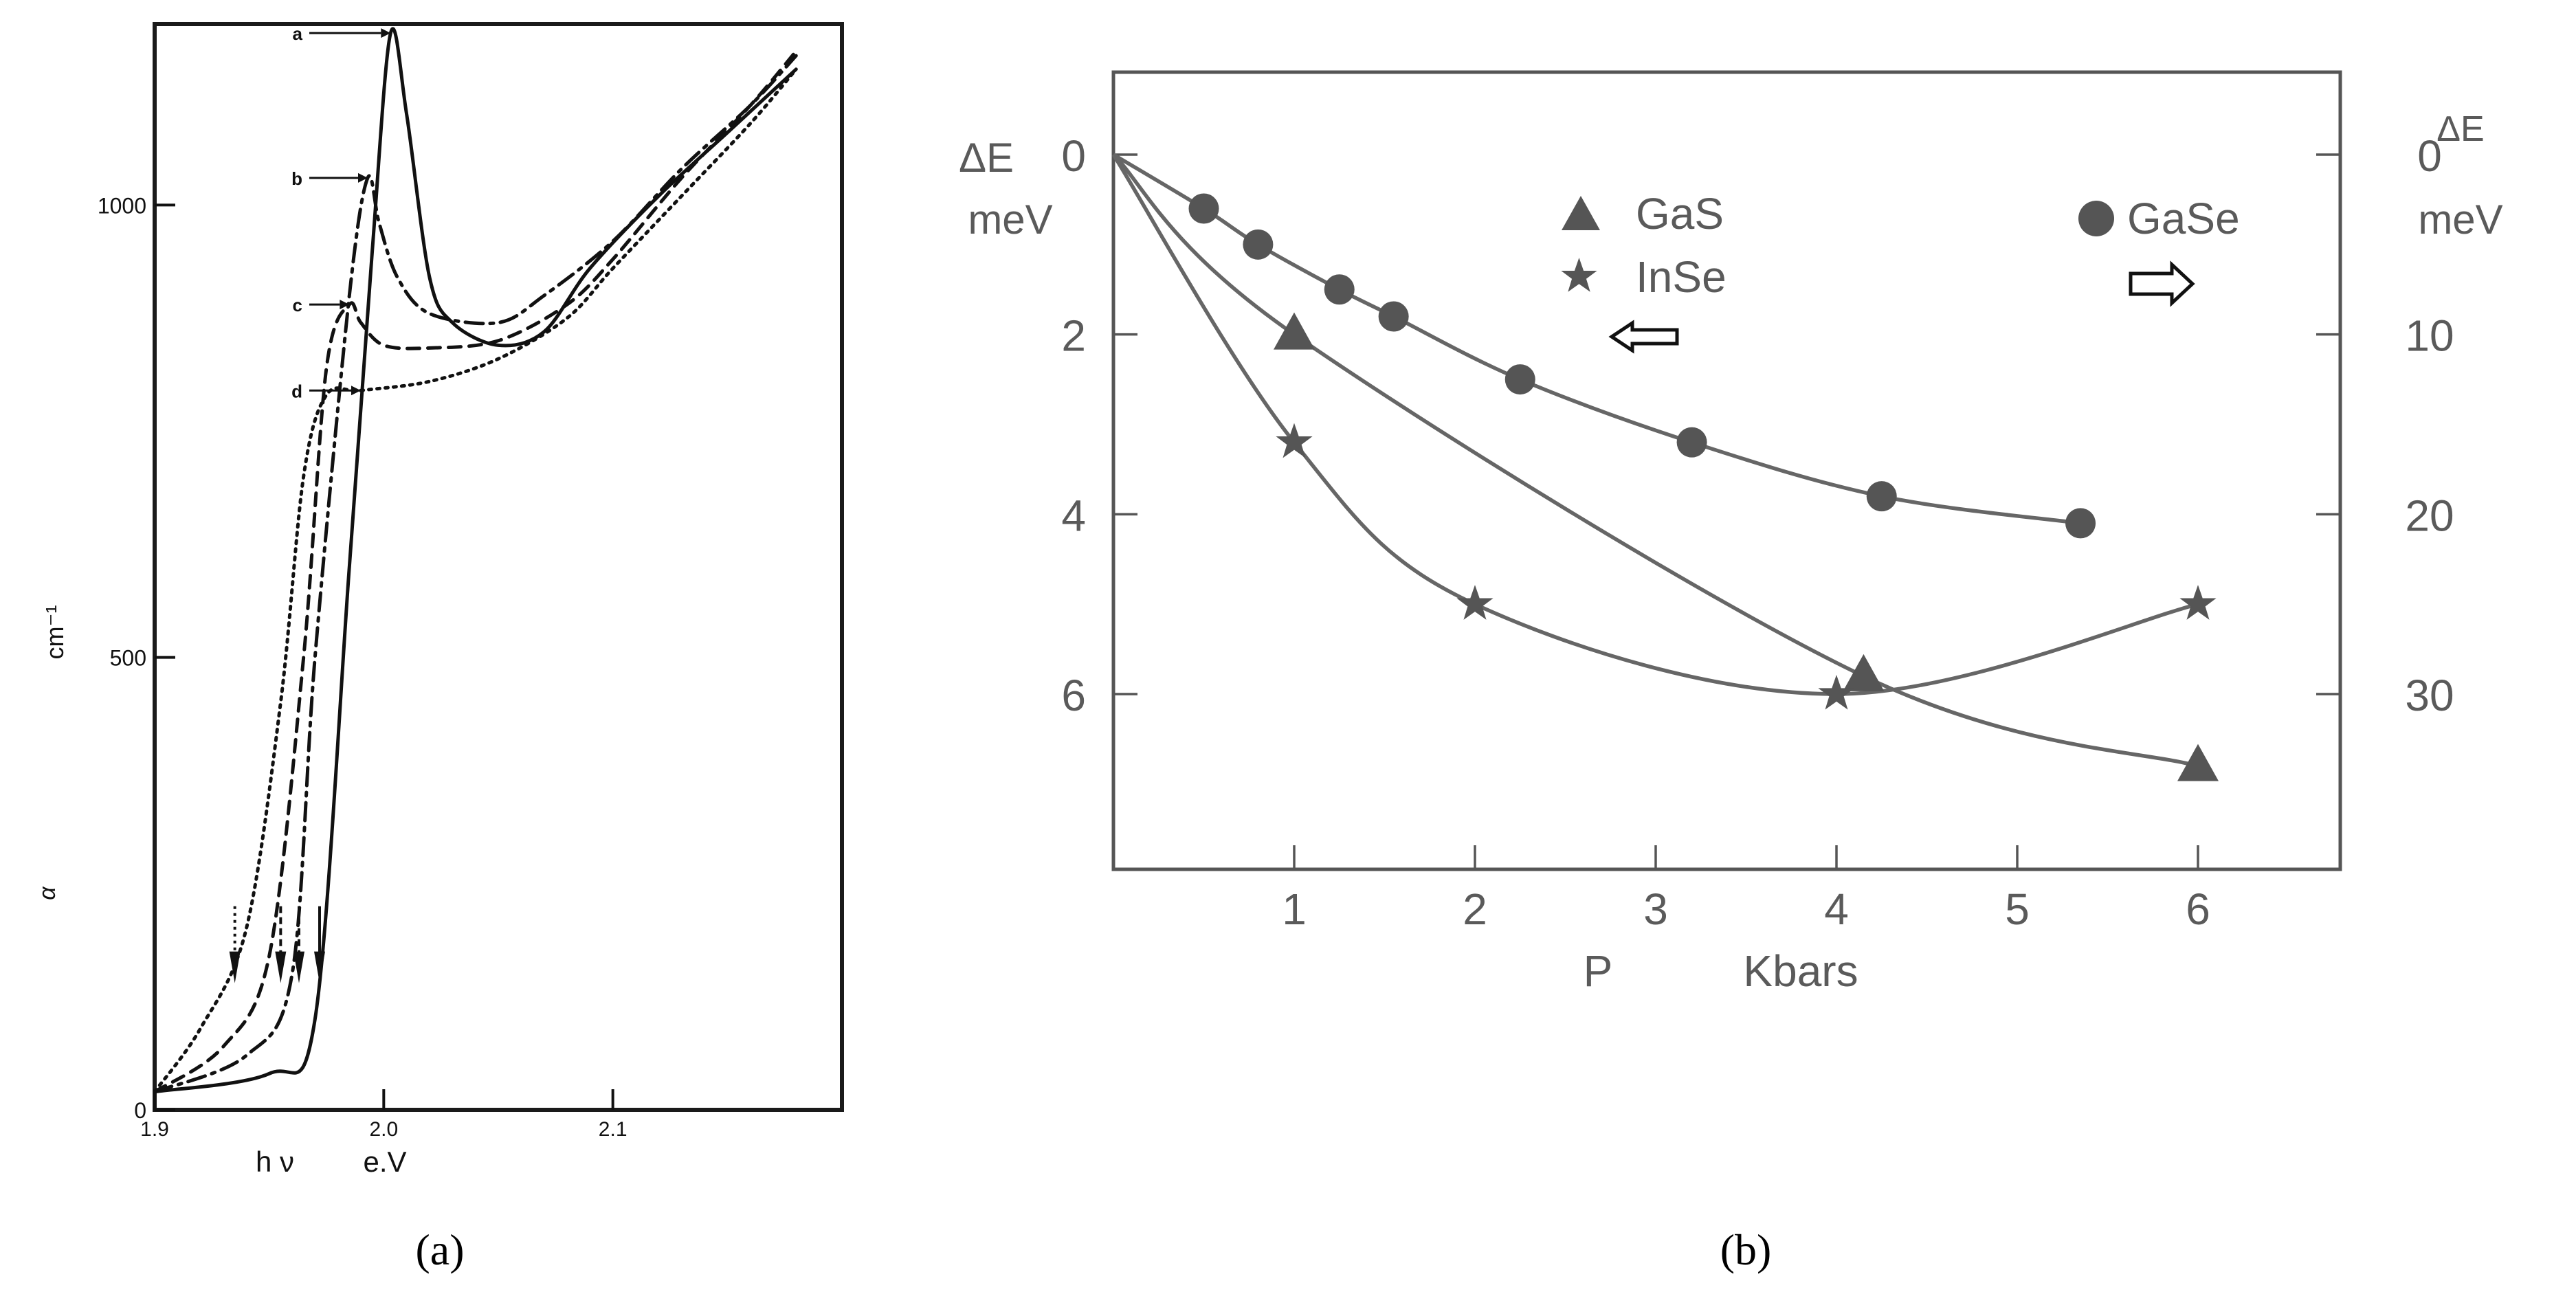 Image resolution: width=2576 pixels, height=1305 pixels. I want to click on panel-a-y-axis-unit: cm⁻¹, so click(55, 632).